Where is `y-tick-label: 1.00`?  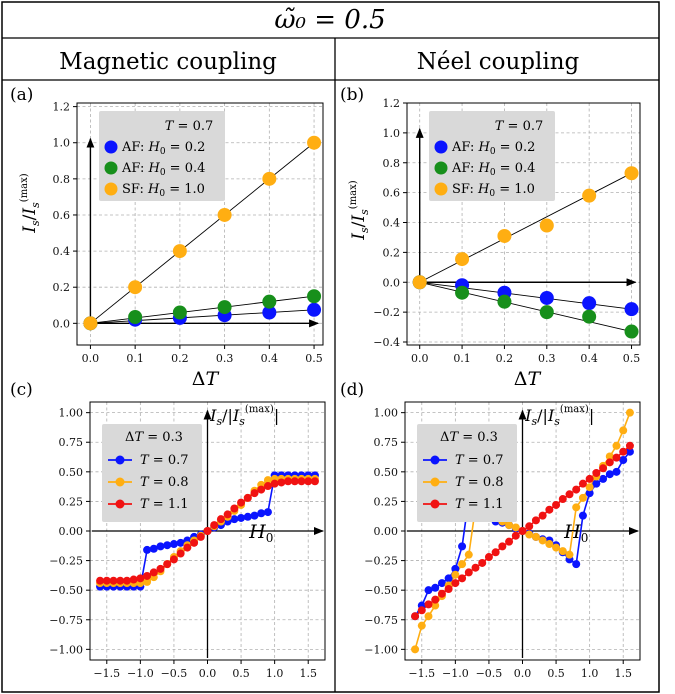
y-tick-label: 1.00 is located at coordinates (386, 413).